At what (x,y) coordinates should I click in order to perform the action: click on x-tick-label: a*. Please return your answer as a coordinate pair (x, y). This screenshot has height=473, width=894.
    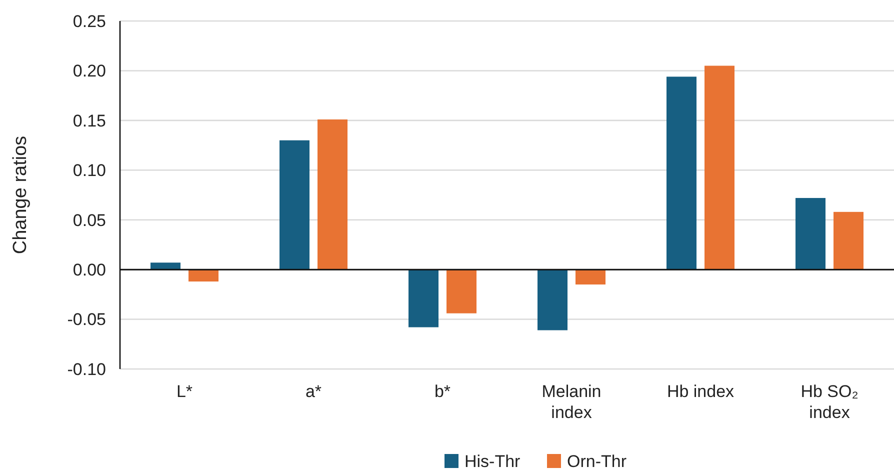
    Looking at the image, I should click on (313, 391).